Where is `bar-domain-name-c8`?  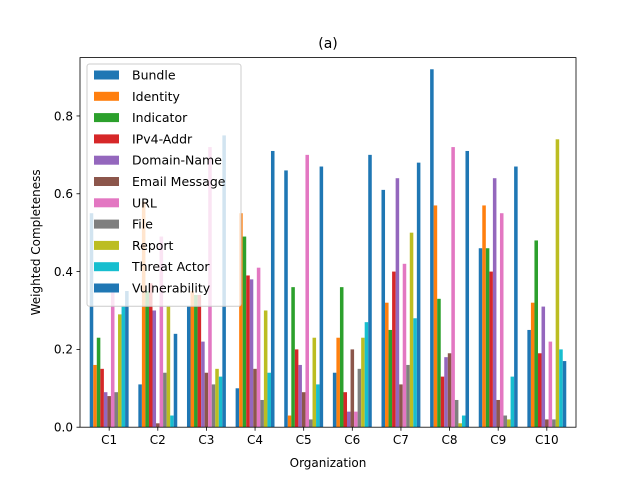 bar-domain-name-c8 is located at coordinates (446, 392).